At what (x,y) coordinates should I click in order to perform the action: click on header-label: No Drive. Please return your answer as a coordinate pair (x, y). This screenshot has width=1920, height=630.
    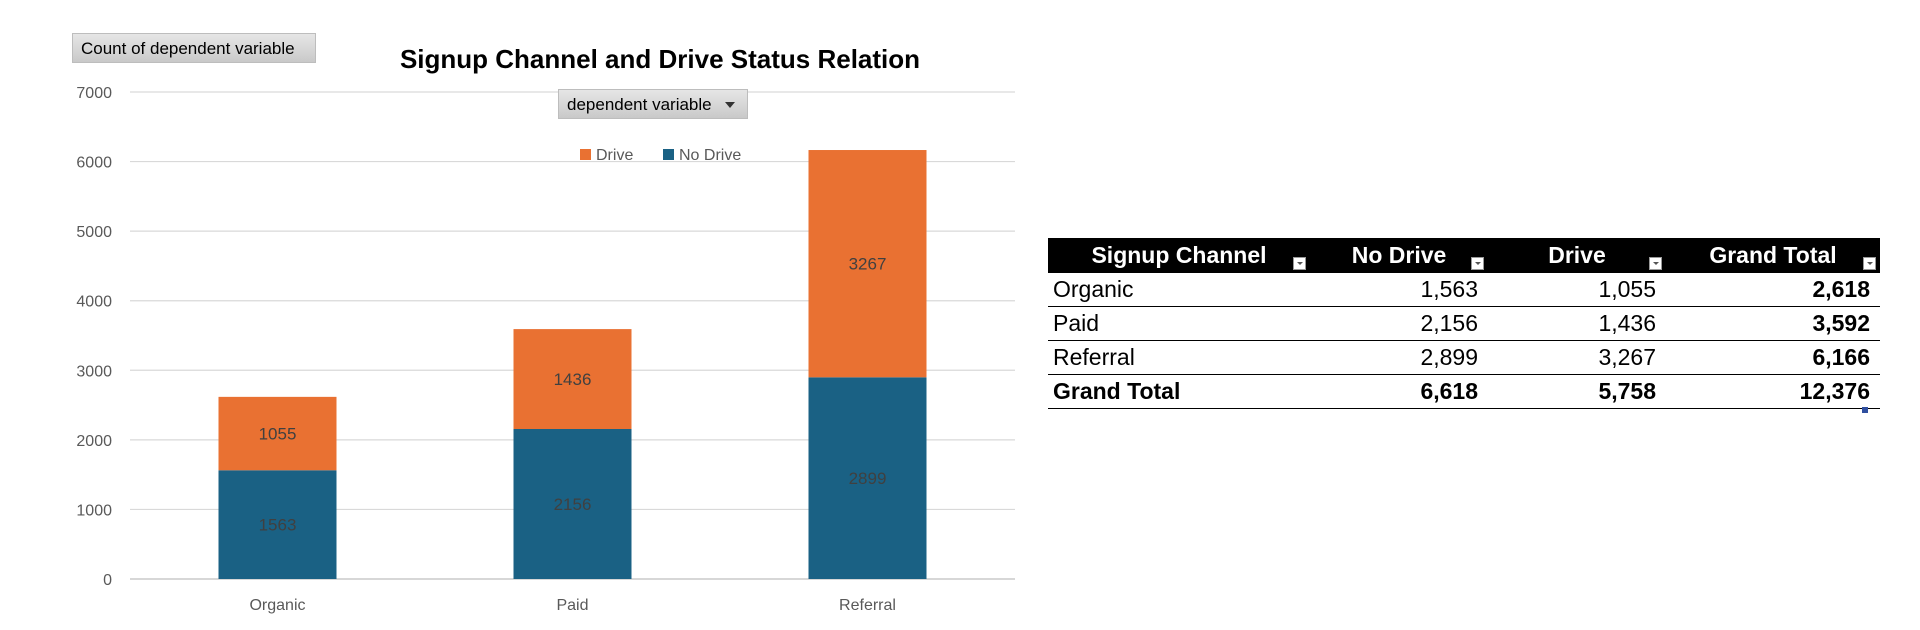
    Looking at the image, I should click on (1399, 254).